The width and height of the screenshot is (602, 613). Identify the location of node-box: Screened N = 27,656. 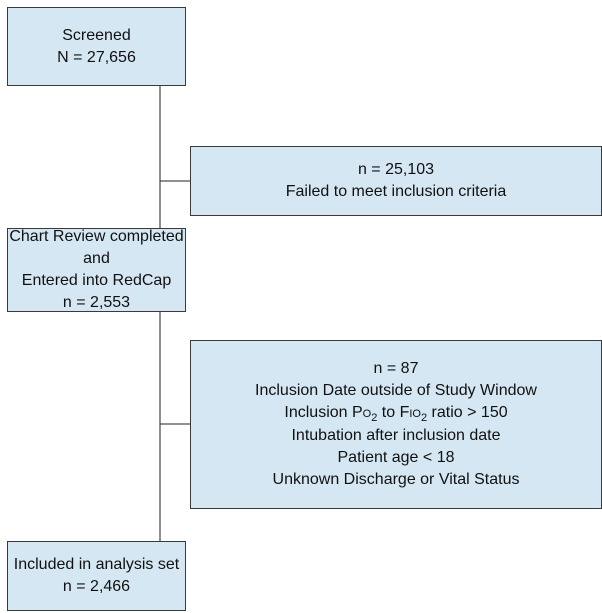
(96, 46).